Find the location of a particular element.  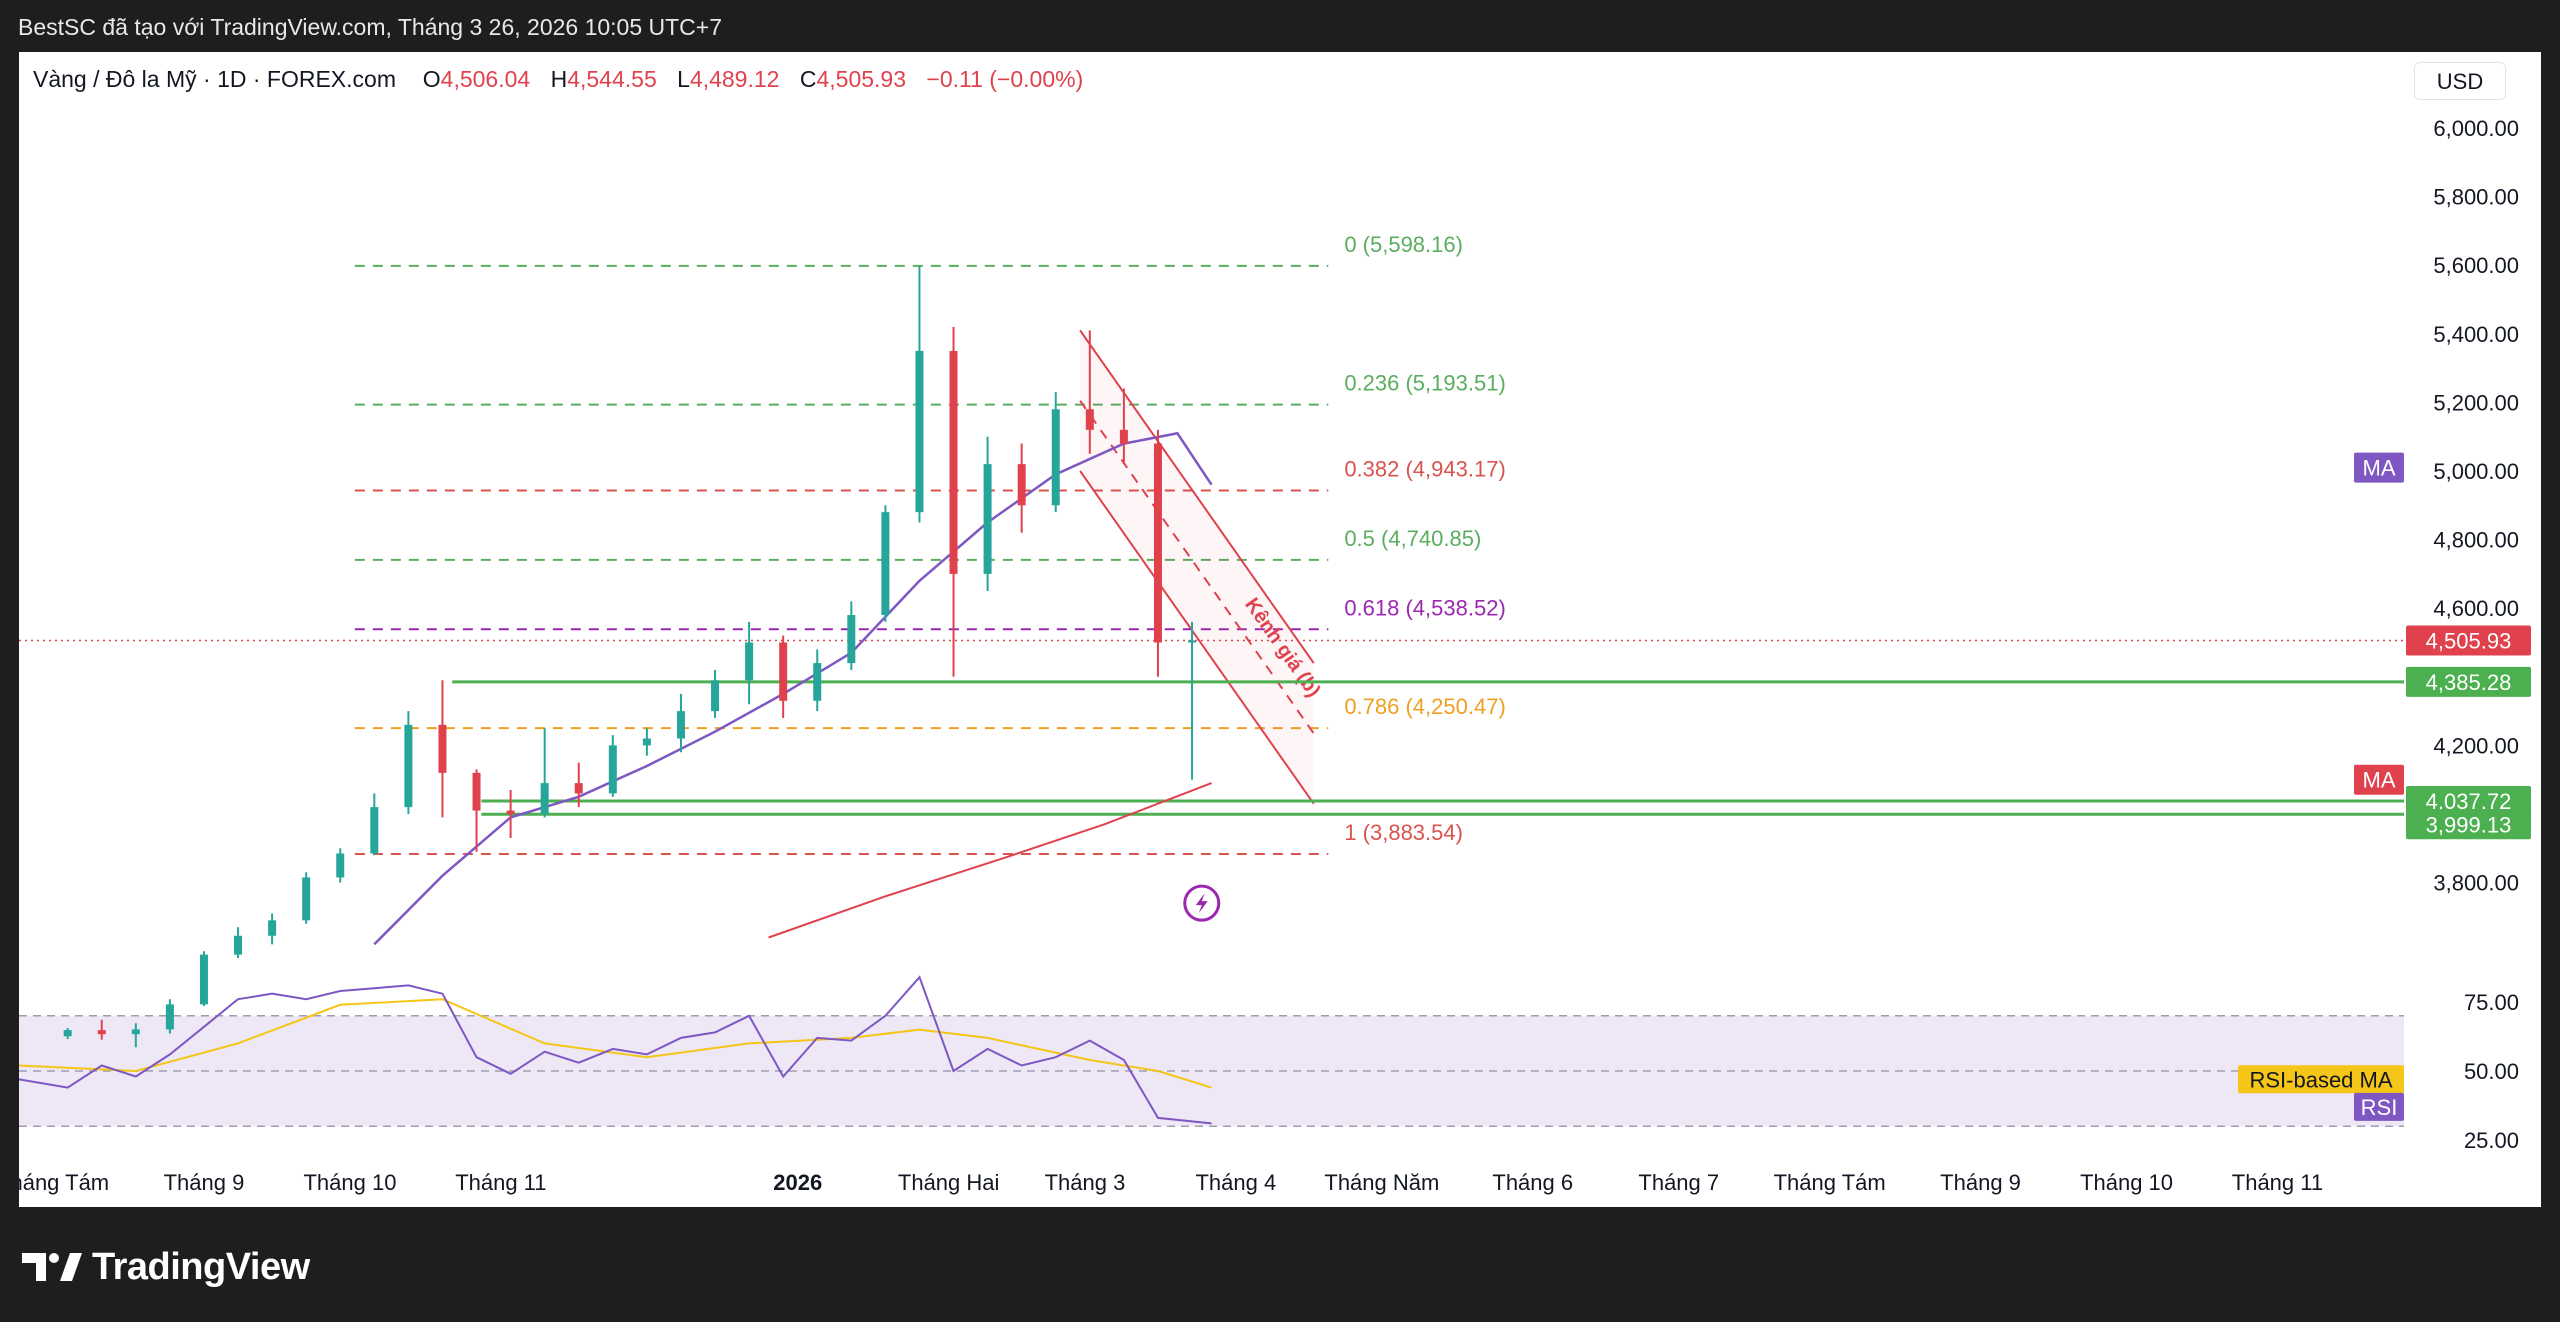

close-value: 4,505.93 is located at coordinates (861, 79).